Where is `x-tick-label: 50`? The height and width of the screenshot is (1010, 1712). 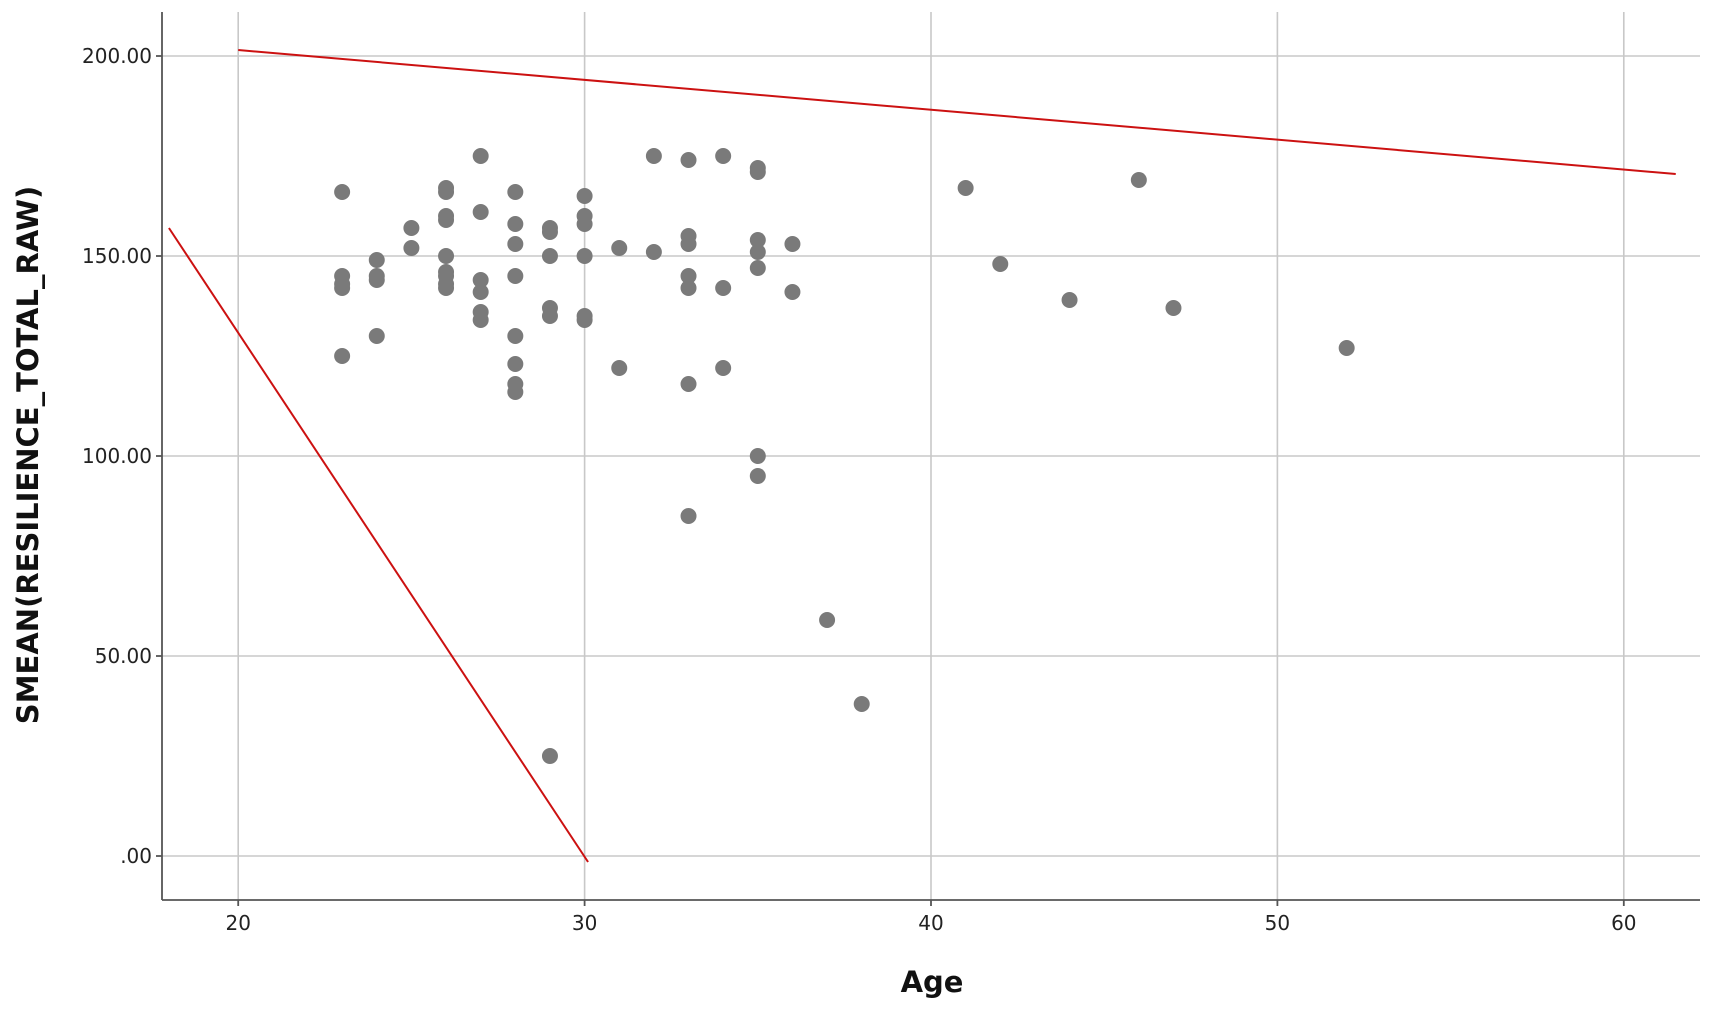 x-tick-label: 50 is located at coordinates (1277, 923).